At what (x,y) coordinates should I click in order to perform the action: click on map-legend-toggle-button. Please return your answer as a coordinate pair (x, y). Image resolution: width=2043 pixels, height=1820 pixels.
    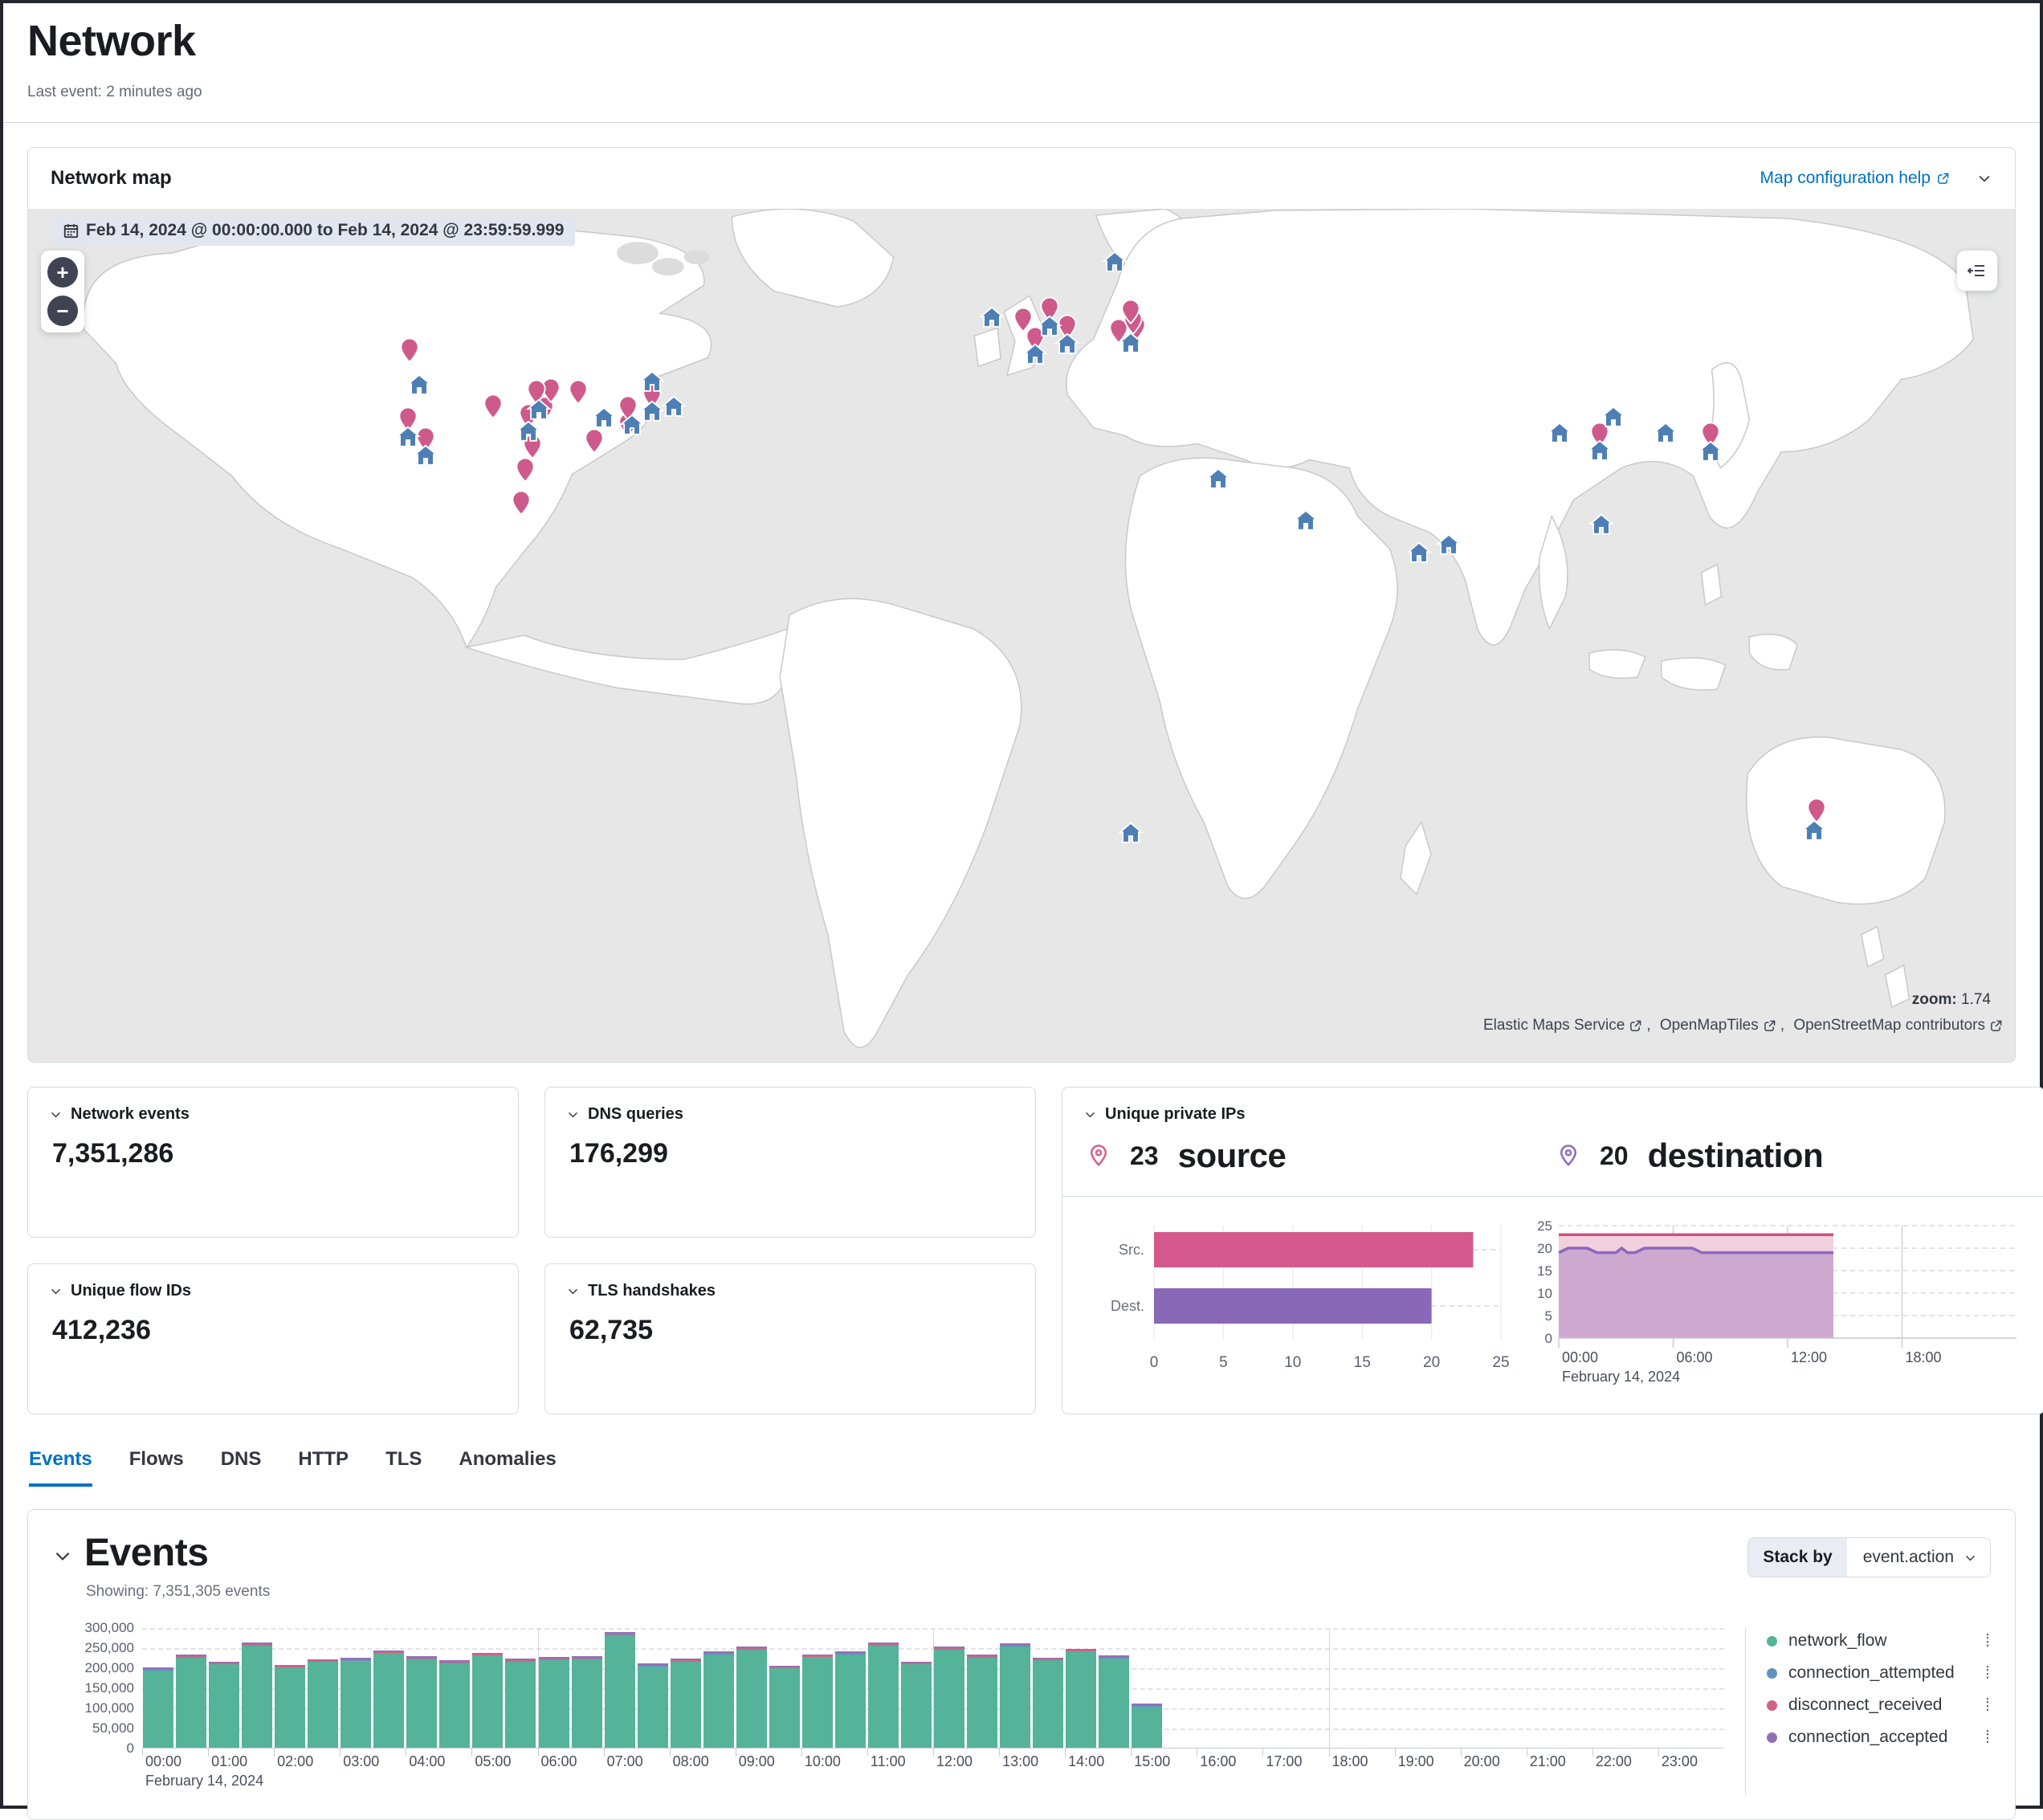
    Looking at the image, I should click on (1977, 271).